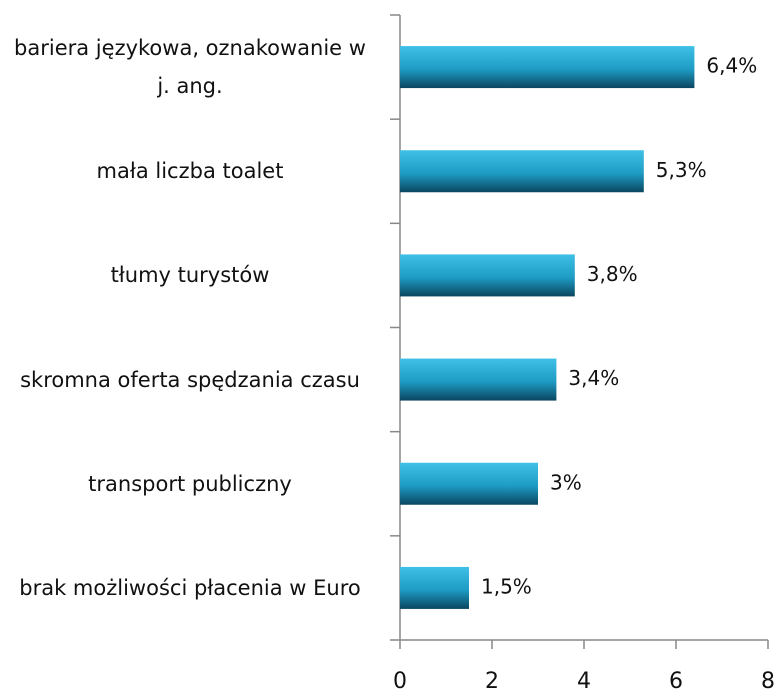 The image size is (776, 694). I want to click on category-label: bariera językowa, oznakowanie w j. ang., so click(190, 67).